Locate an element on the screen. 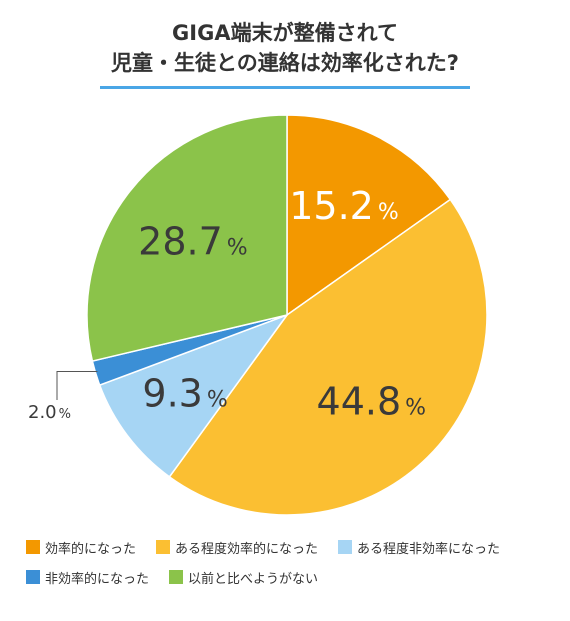 The height and width of the screenshot is (621, 570). legend-item: 以前と比べようがない is located at coordinates (243, 577).